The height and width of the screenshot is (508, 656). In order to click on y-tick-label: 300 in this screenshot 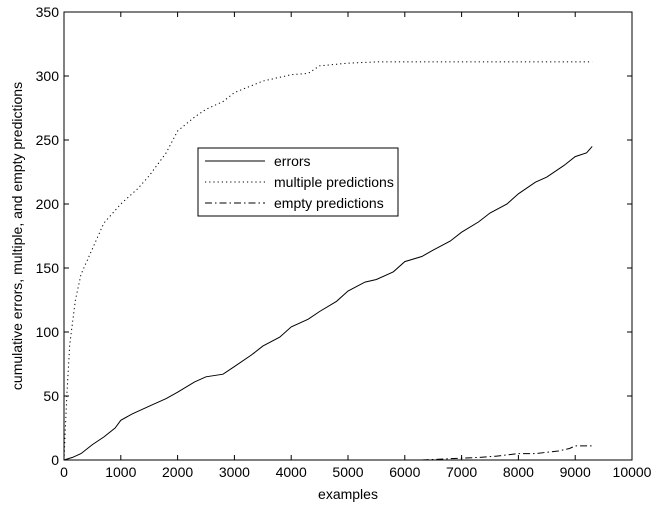, I will do `click(48, 76)`.